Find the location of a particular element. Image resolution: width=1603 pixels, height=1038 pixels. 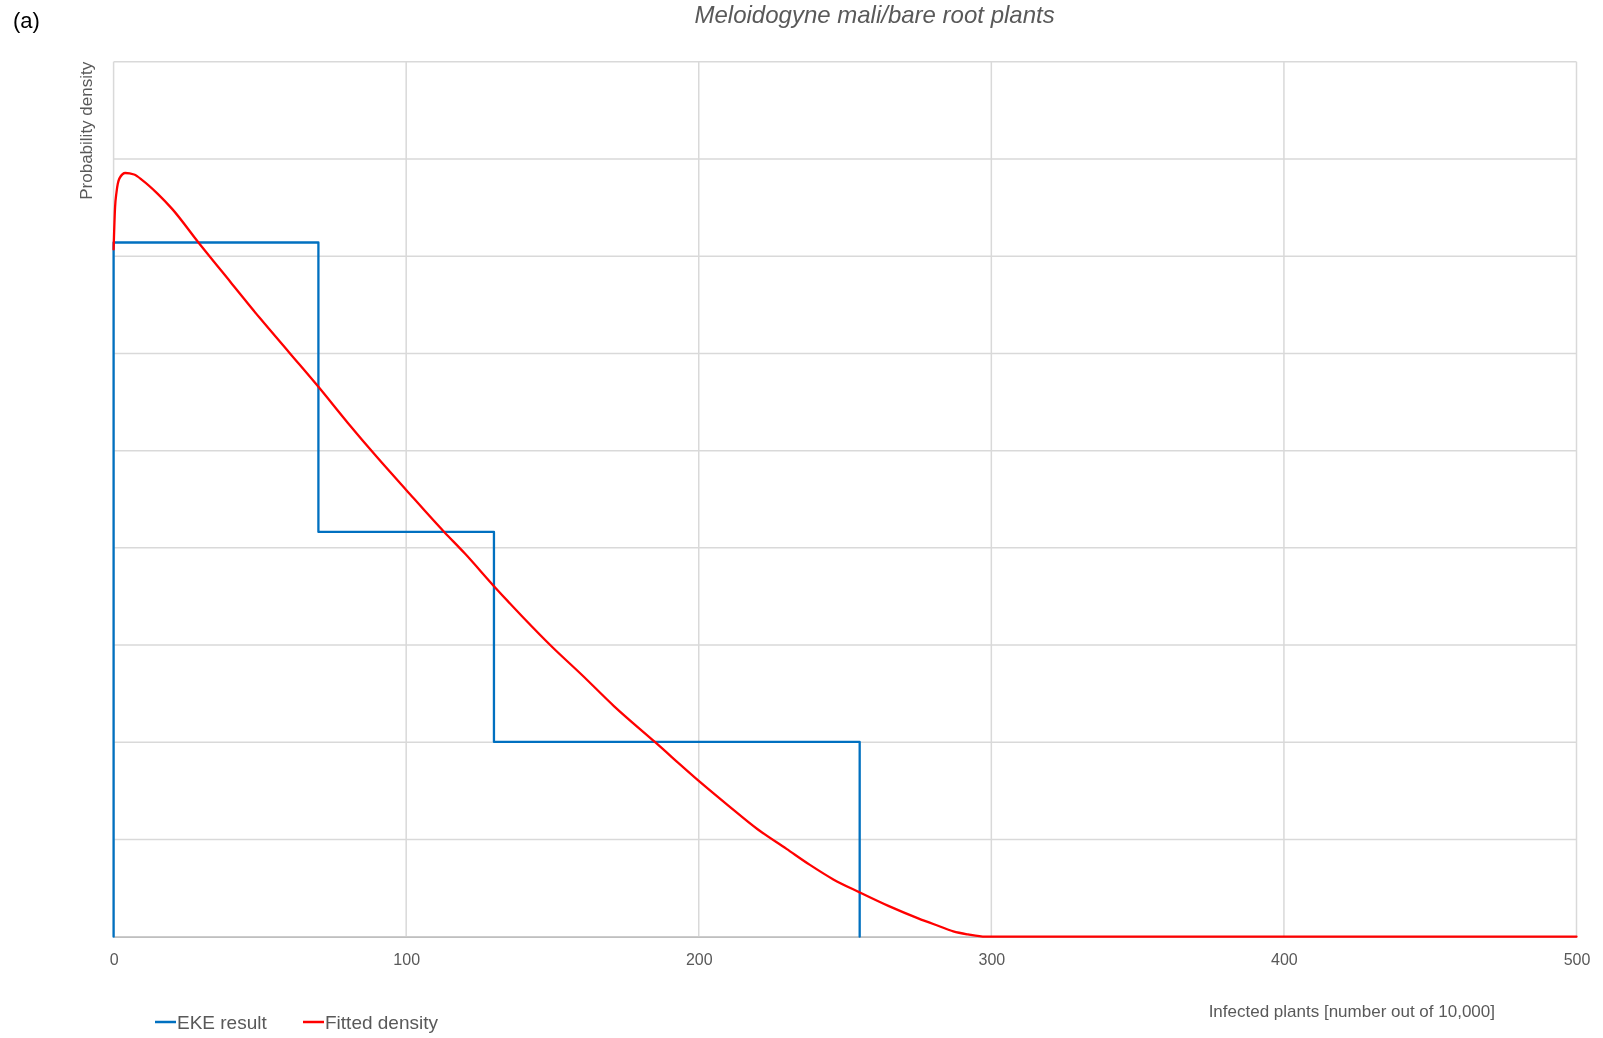

text: (a) is located at coordinates (26, 20).